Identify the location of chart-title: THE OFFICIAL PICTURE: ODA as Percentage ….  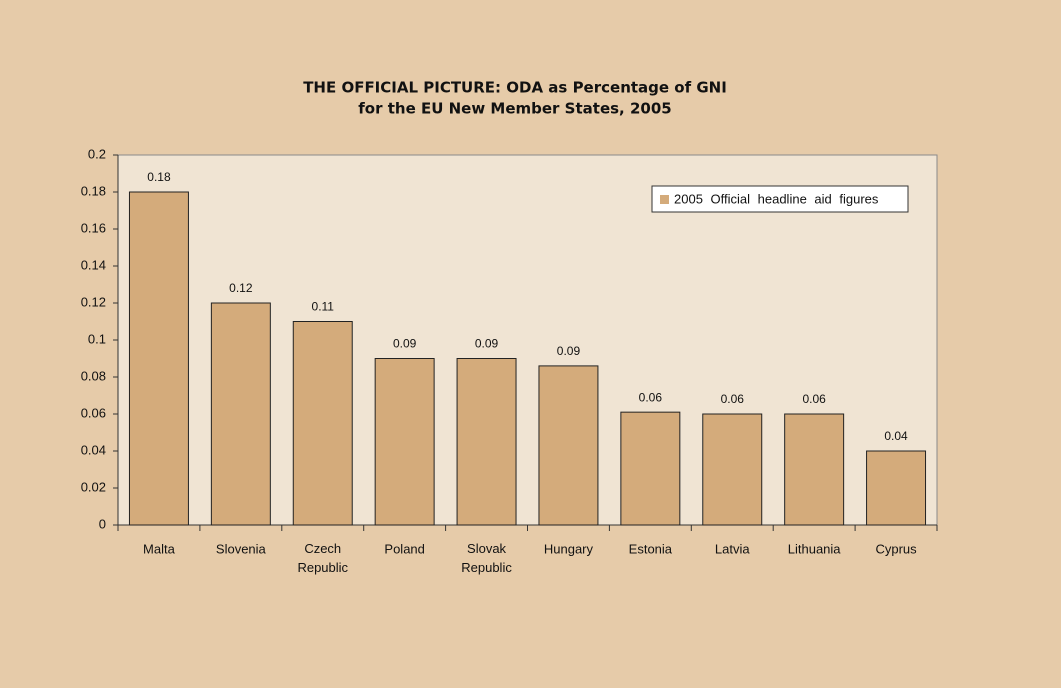
(515, 88).